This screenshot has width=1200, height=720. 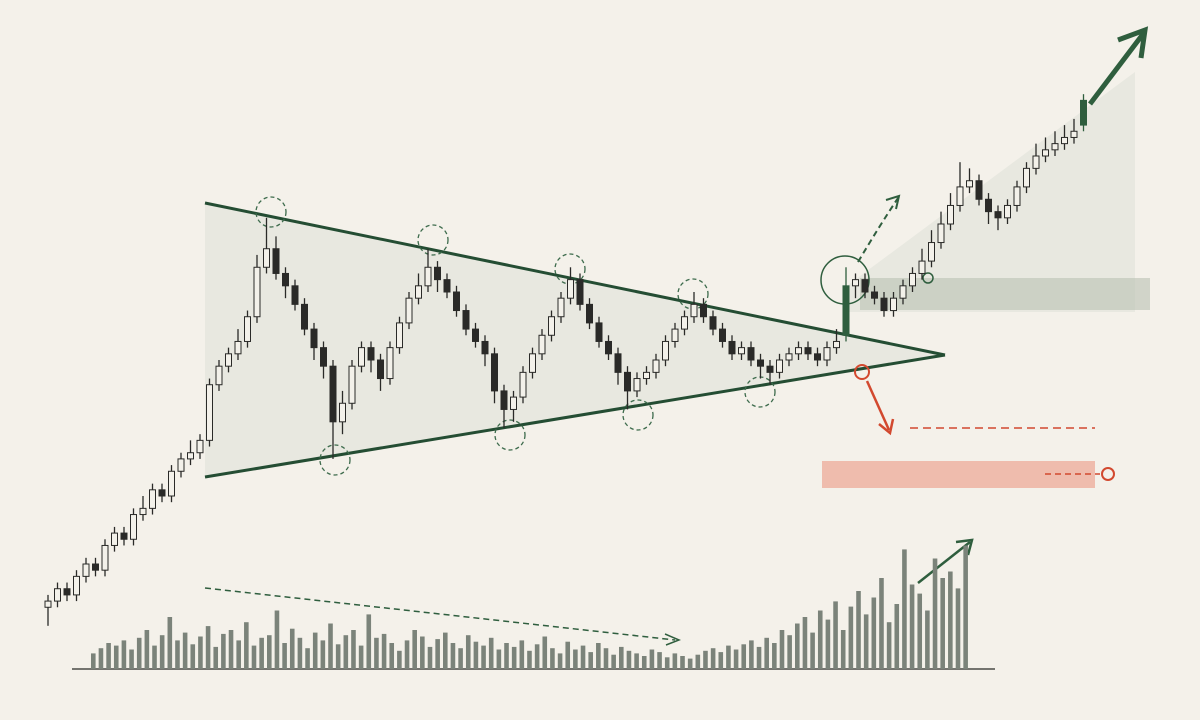 I want to click on upper-trendline, so click(x=575, y=279).